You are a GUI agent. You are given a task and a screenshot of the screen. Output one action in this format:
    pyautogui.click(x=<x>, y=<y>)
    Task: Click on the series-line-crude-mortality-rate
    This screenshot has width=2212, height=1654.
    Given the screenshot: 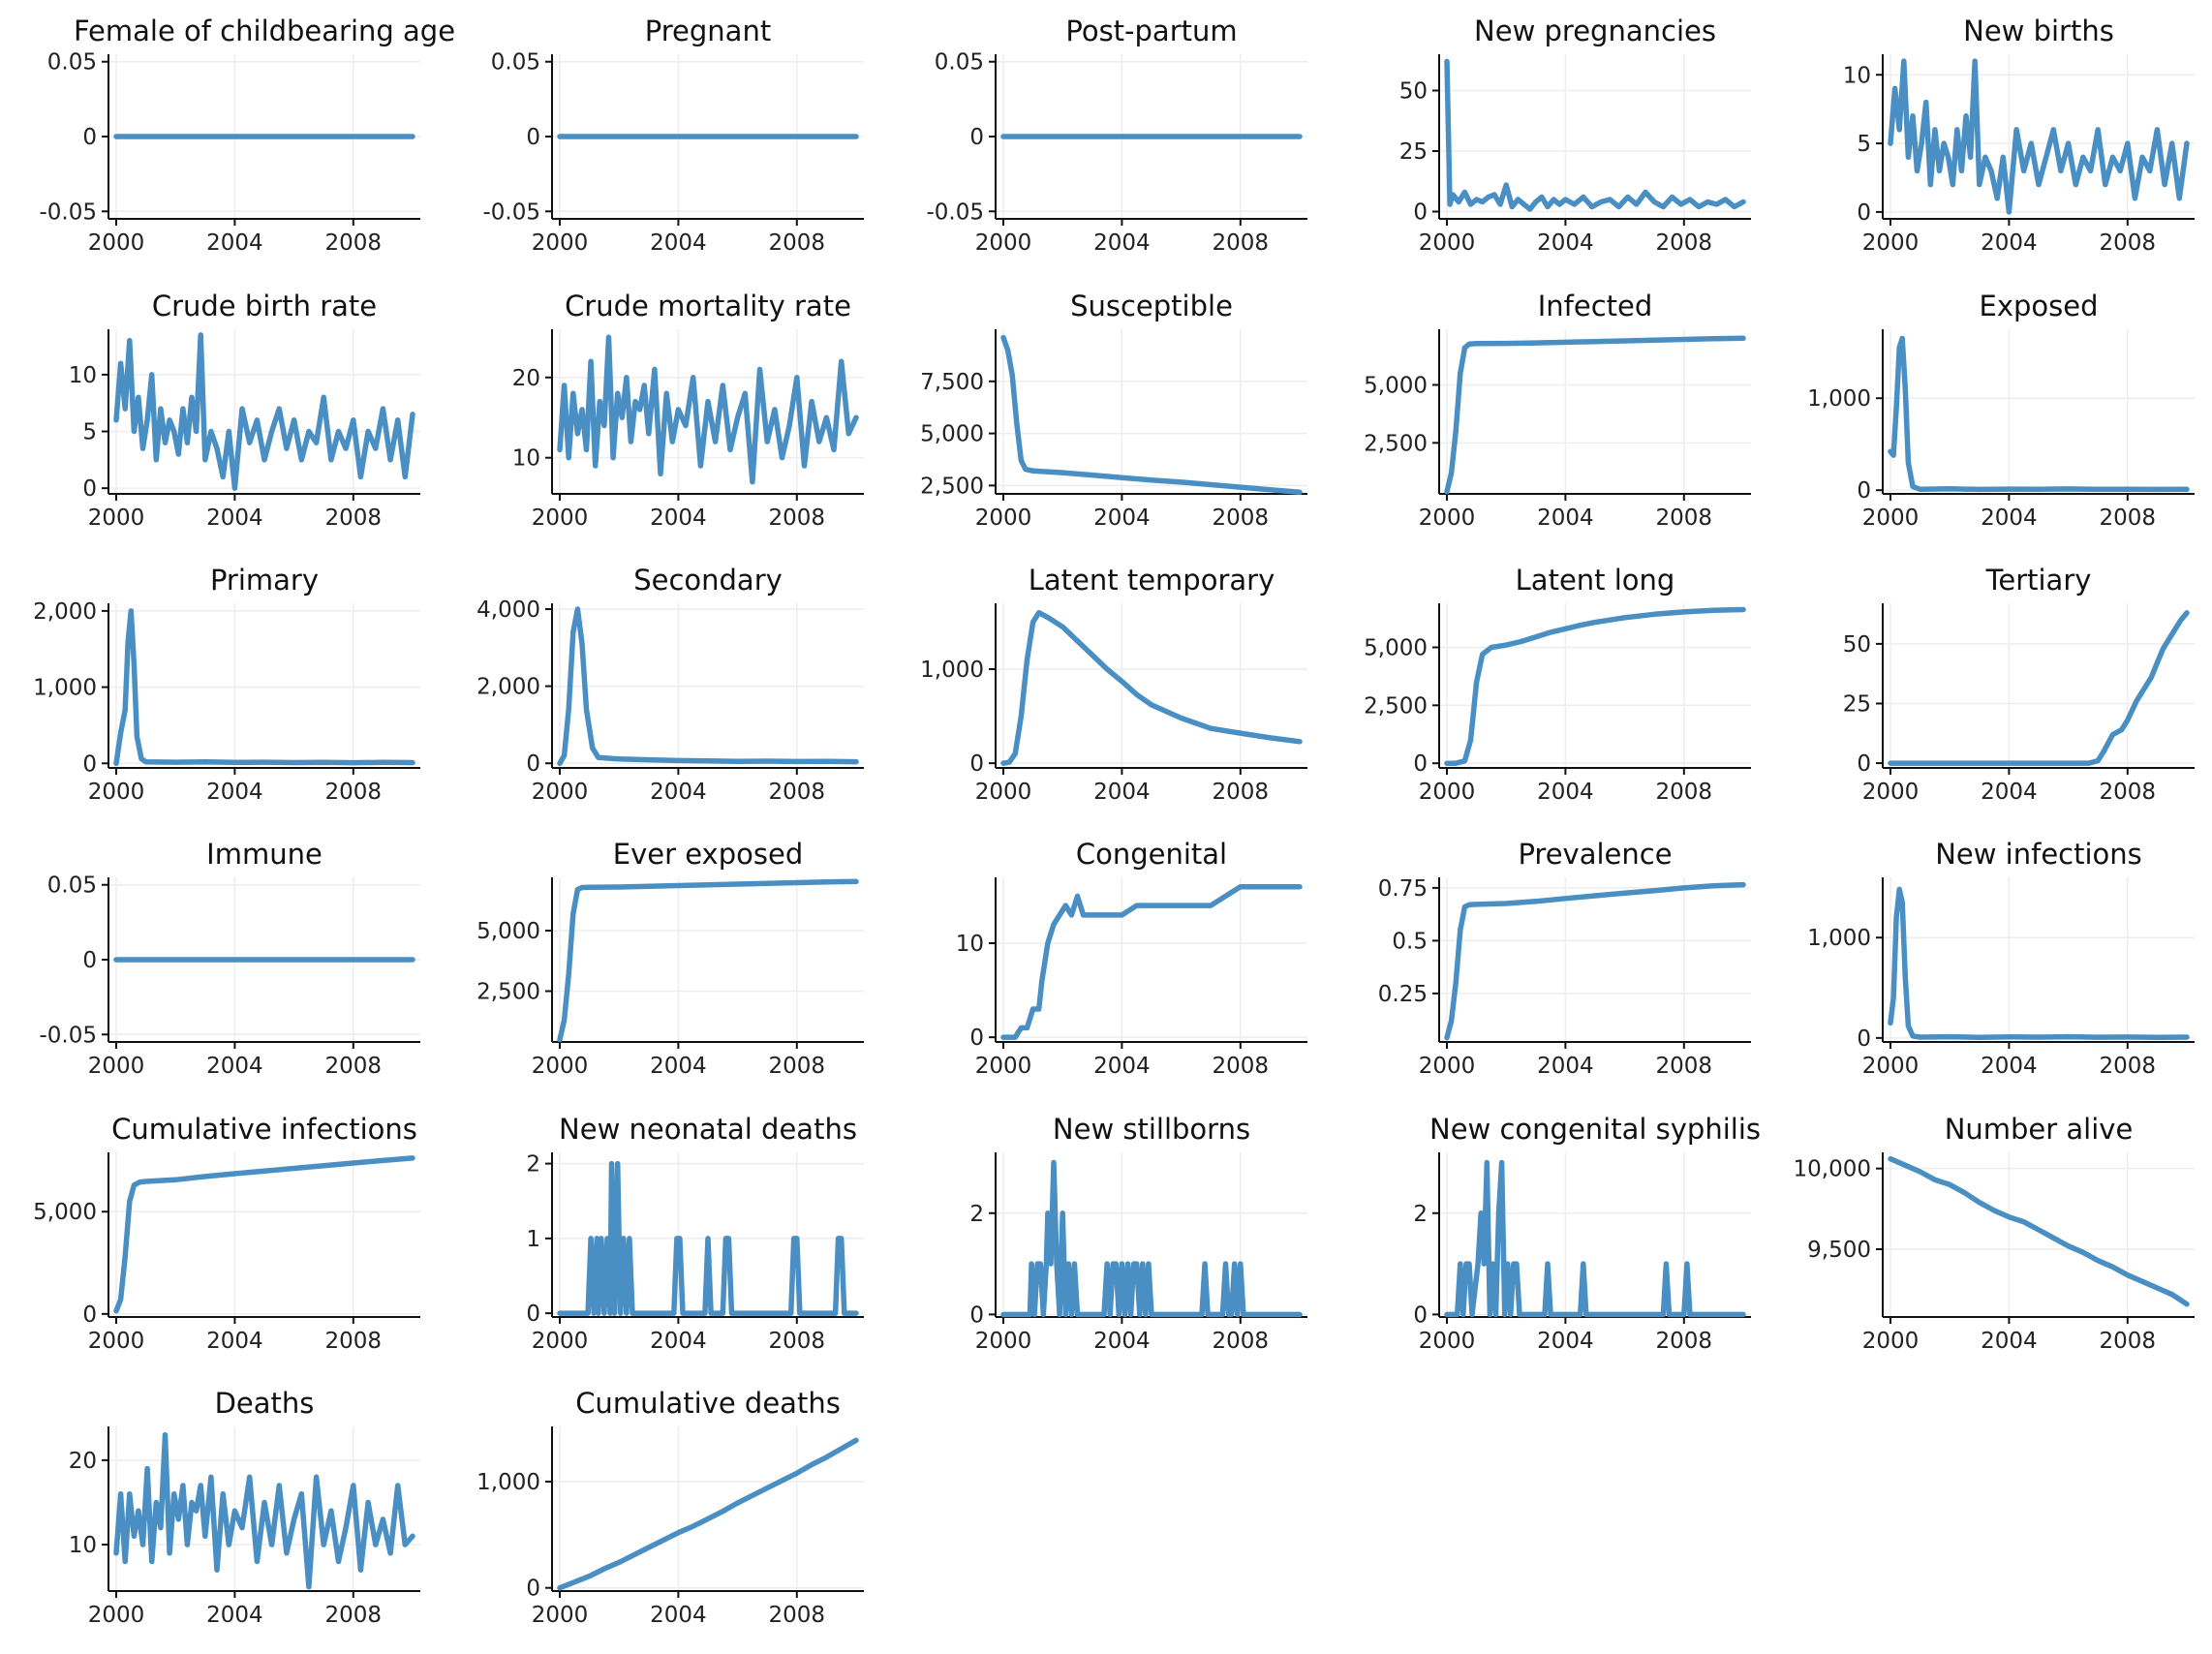 What is the action you would take?
    pyautogui.click(x=708, y=409)
    